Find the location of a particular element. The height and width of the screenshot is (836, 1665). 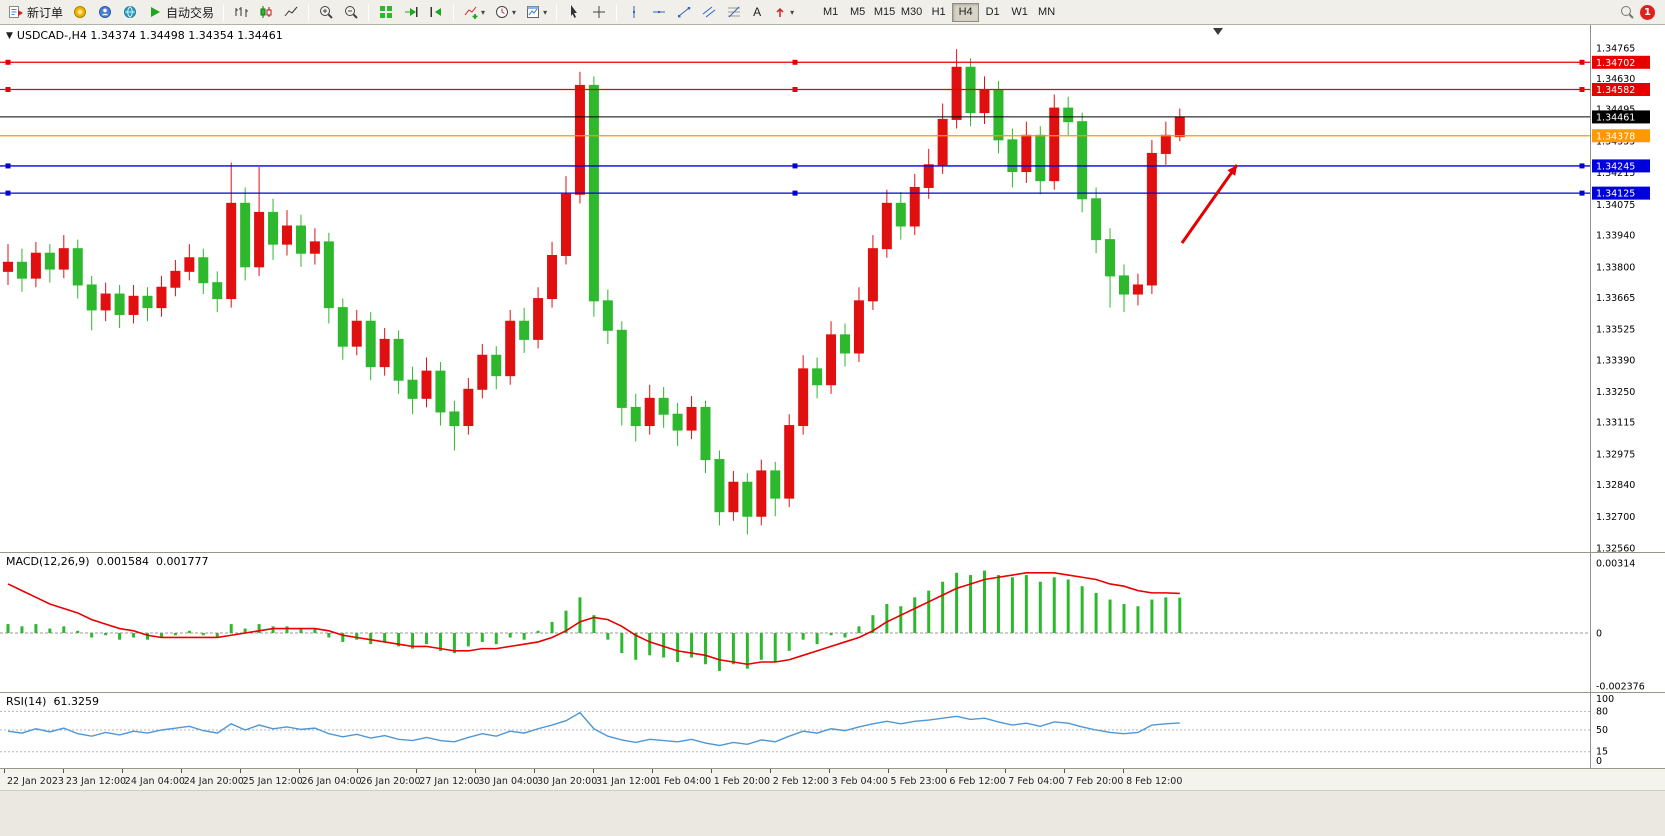

timeframe-button-d1: D1 is located at coordinates (992, 12).